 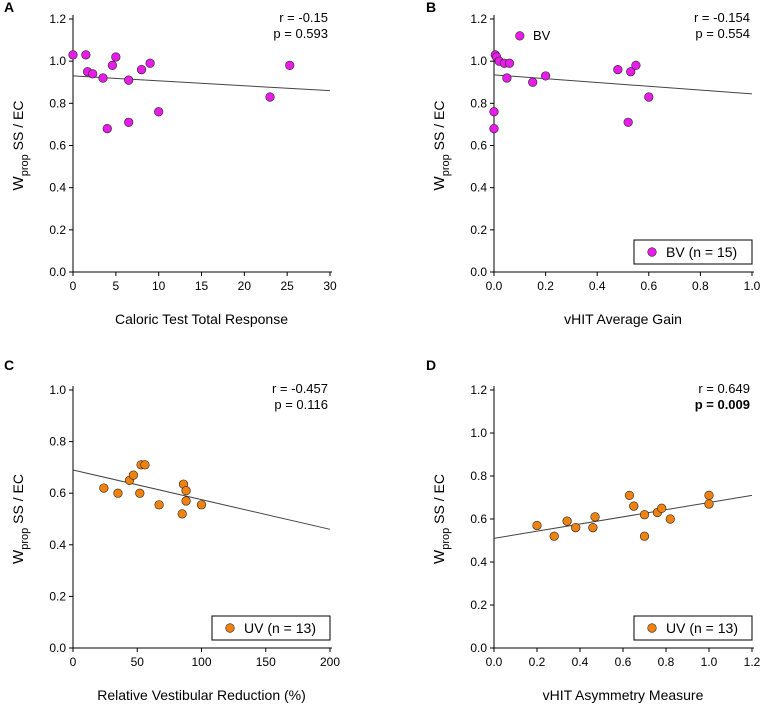 I want to click on panel-d-y-tick-label: 0.8, so click(x=478, y=476).